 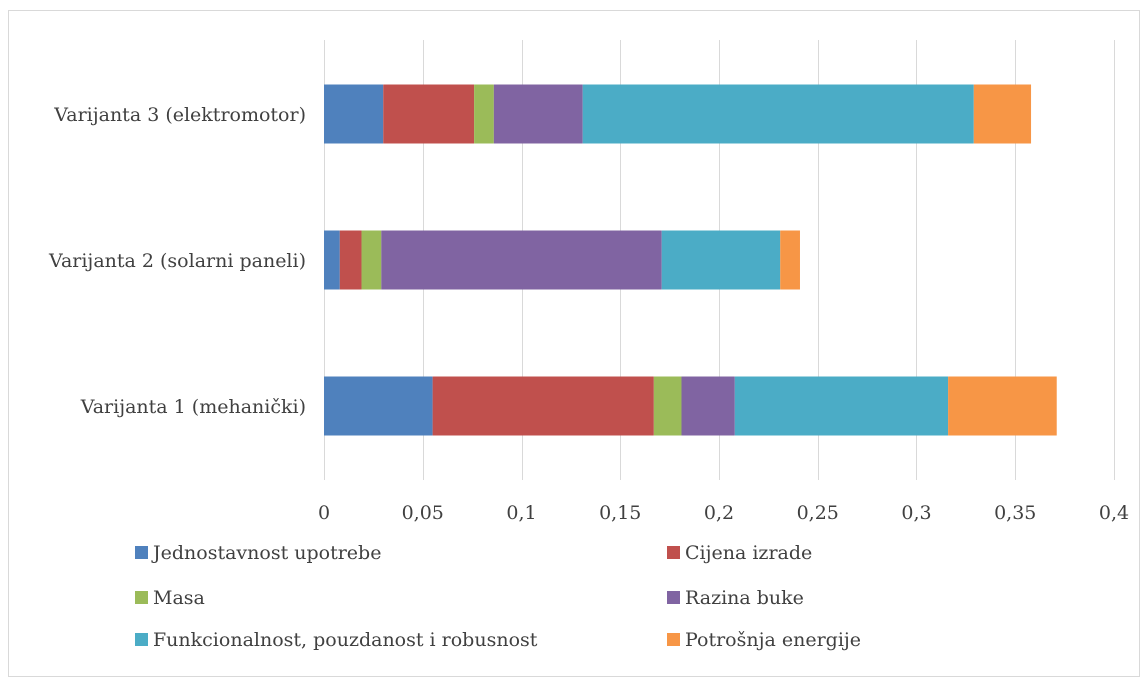 I want to click on legend-item: Jednostavnost upotrebe, so click(x=258, y=553).